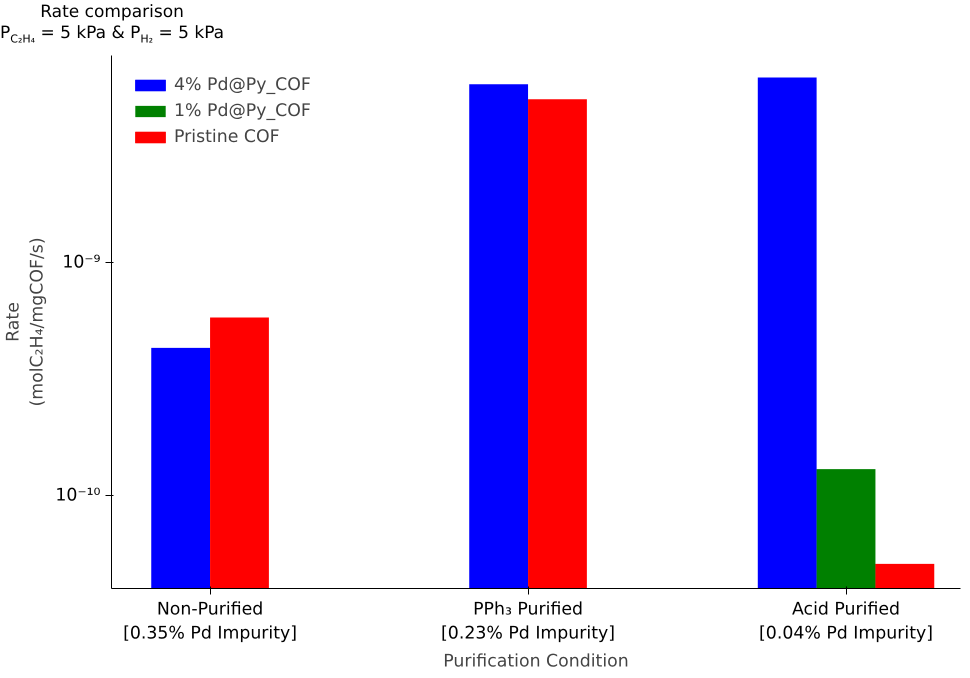 Image resolution: width=970 pixels, height=678 pixels. I want to click on y-tick-label: 10⁻⁹, so click(81, 262).